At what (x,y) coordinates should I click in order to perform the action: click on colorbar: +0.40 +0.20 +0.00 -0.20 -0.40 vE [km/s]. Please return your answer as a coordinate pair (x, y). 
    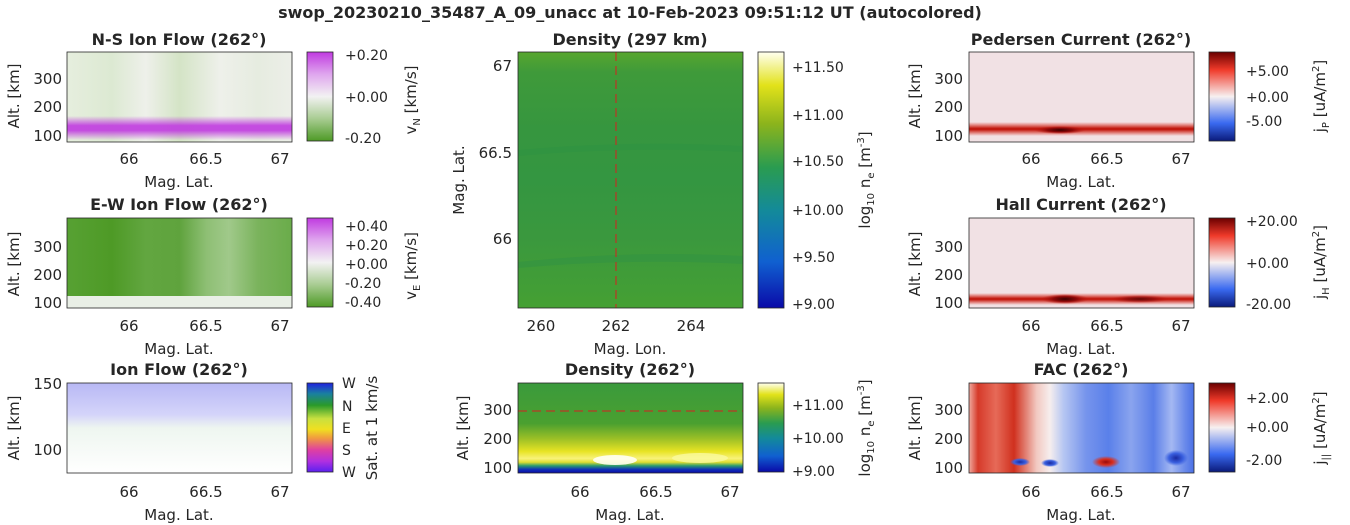
    Looking at the image, I should click on (364, 264).